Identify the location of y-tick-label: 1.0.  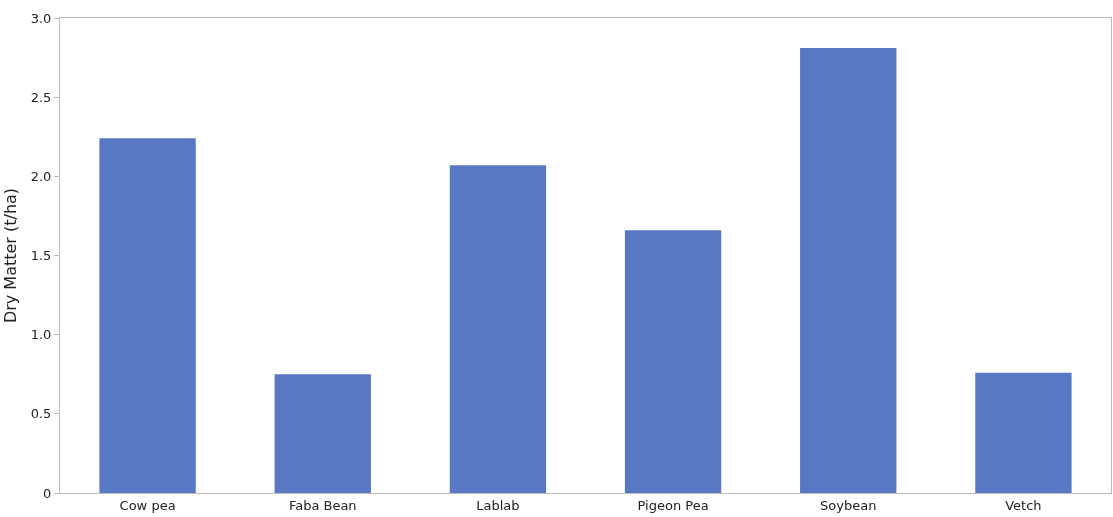
(41, 335).